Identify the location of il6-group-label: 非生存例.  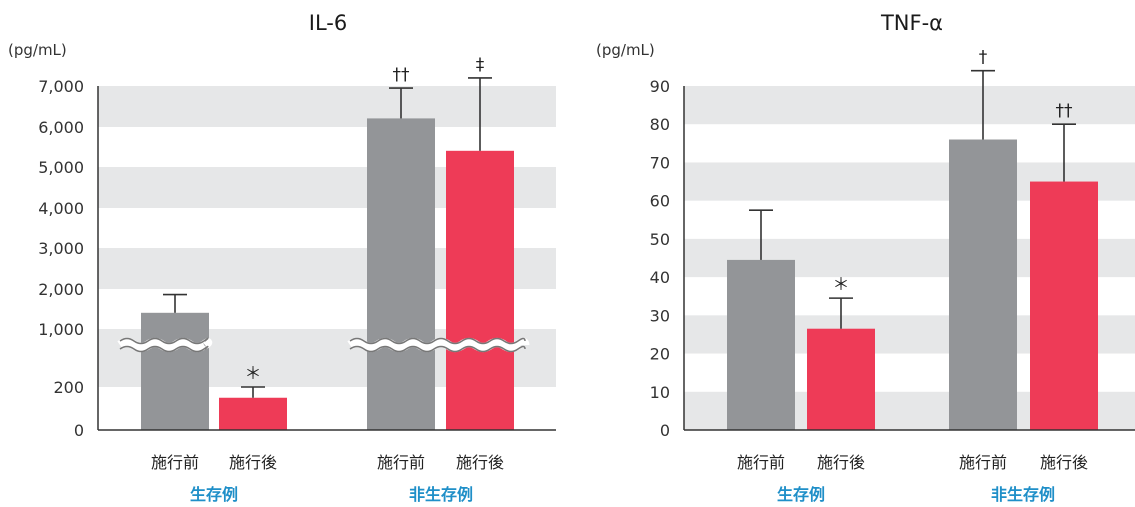
(441, 494).